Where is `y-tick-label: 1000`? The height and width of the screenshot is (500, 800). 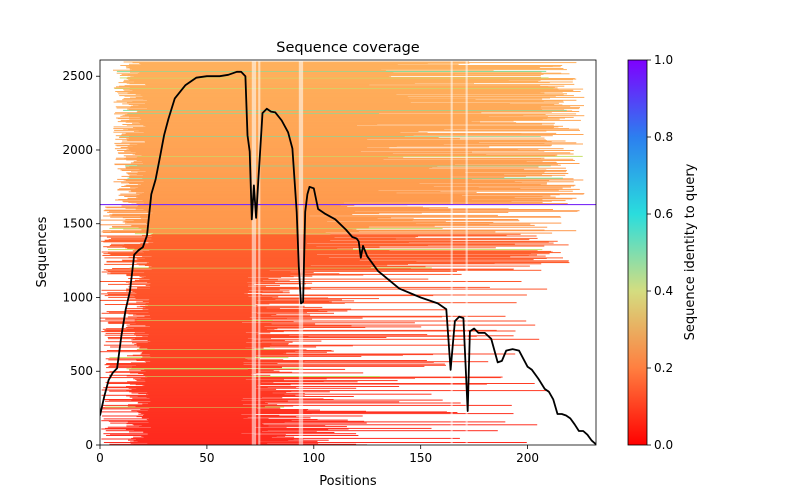 y-tick-label: 1000 is located at coordinates (77, 297).